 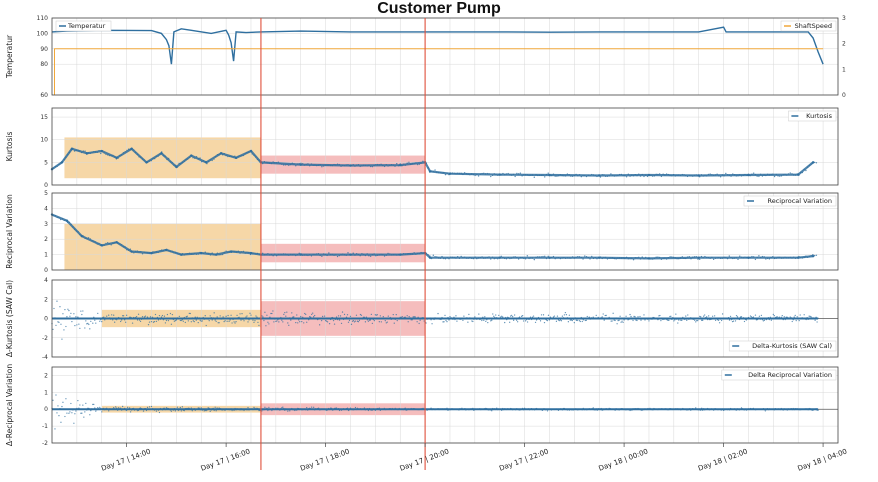 I want to click on y-axis-label: Kurtosis, so click(x=9, y=147).